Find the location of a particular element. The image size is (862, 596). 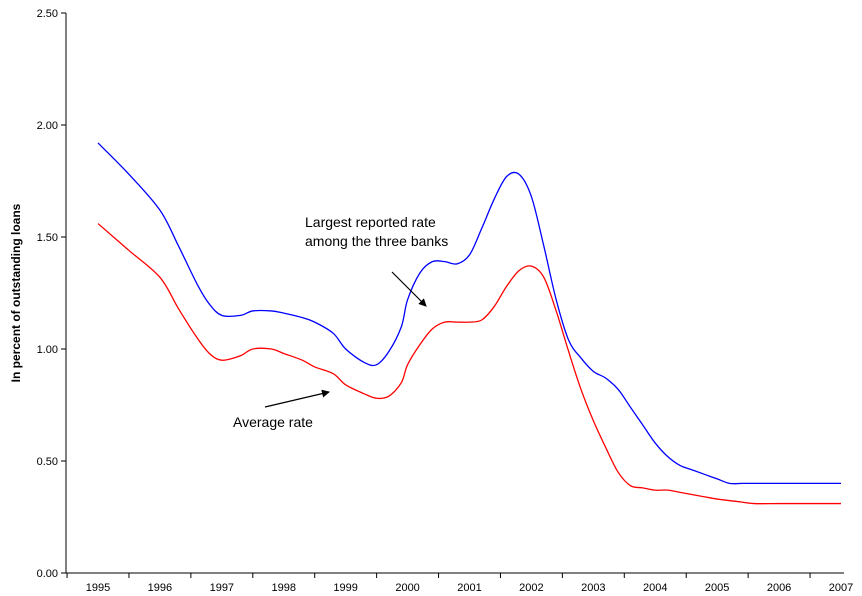

x-tick-label: 2000 is located at coordinates (407, 588).